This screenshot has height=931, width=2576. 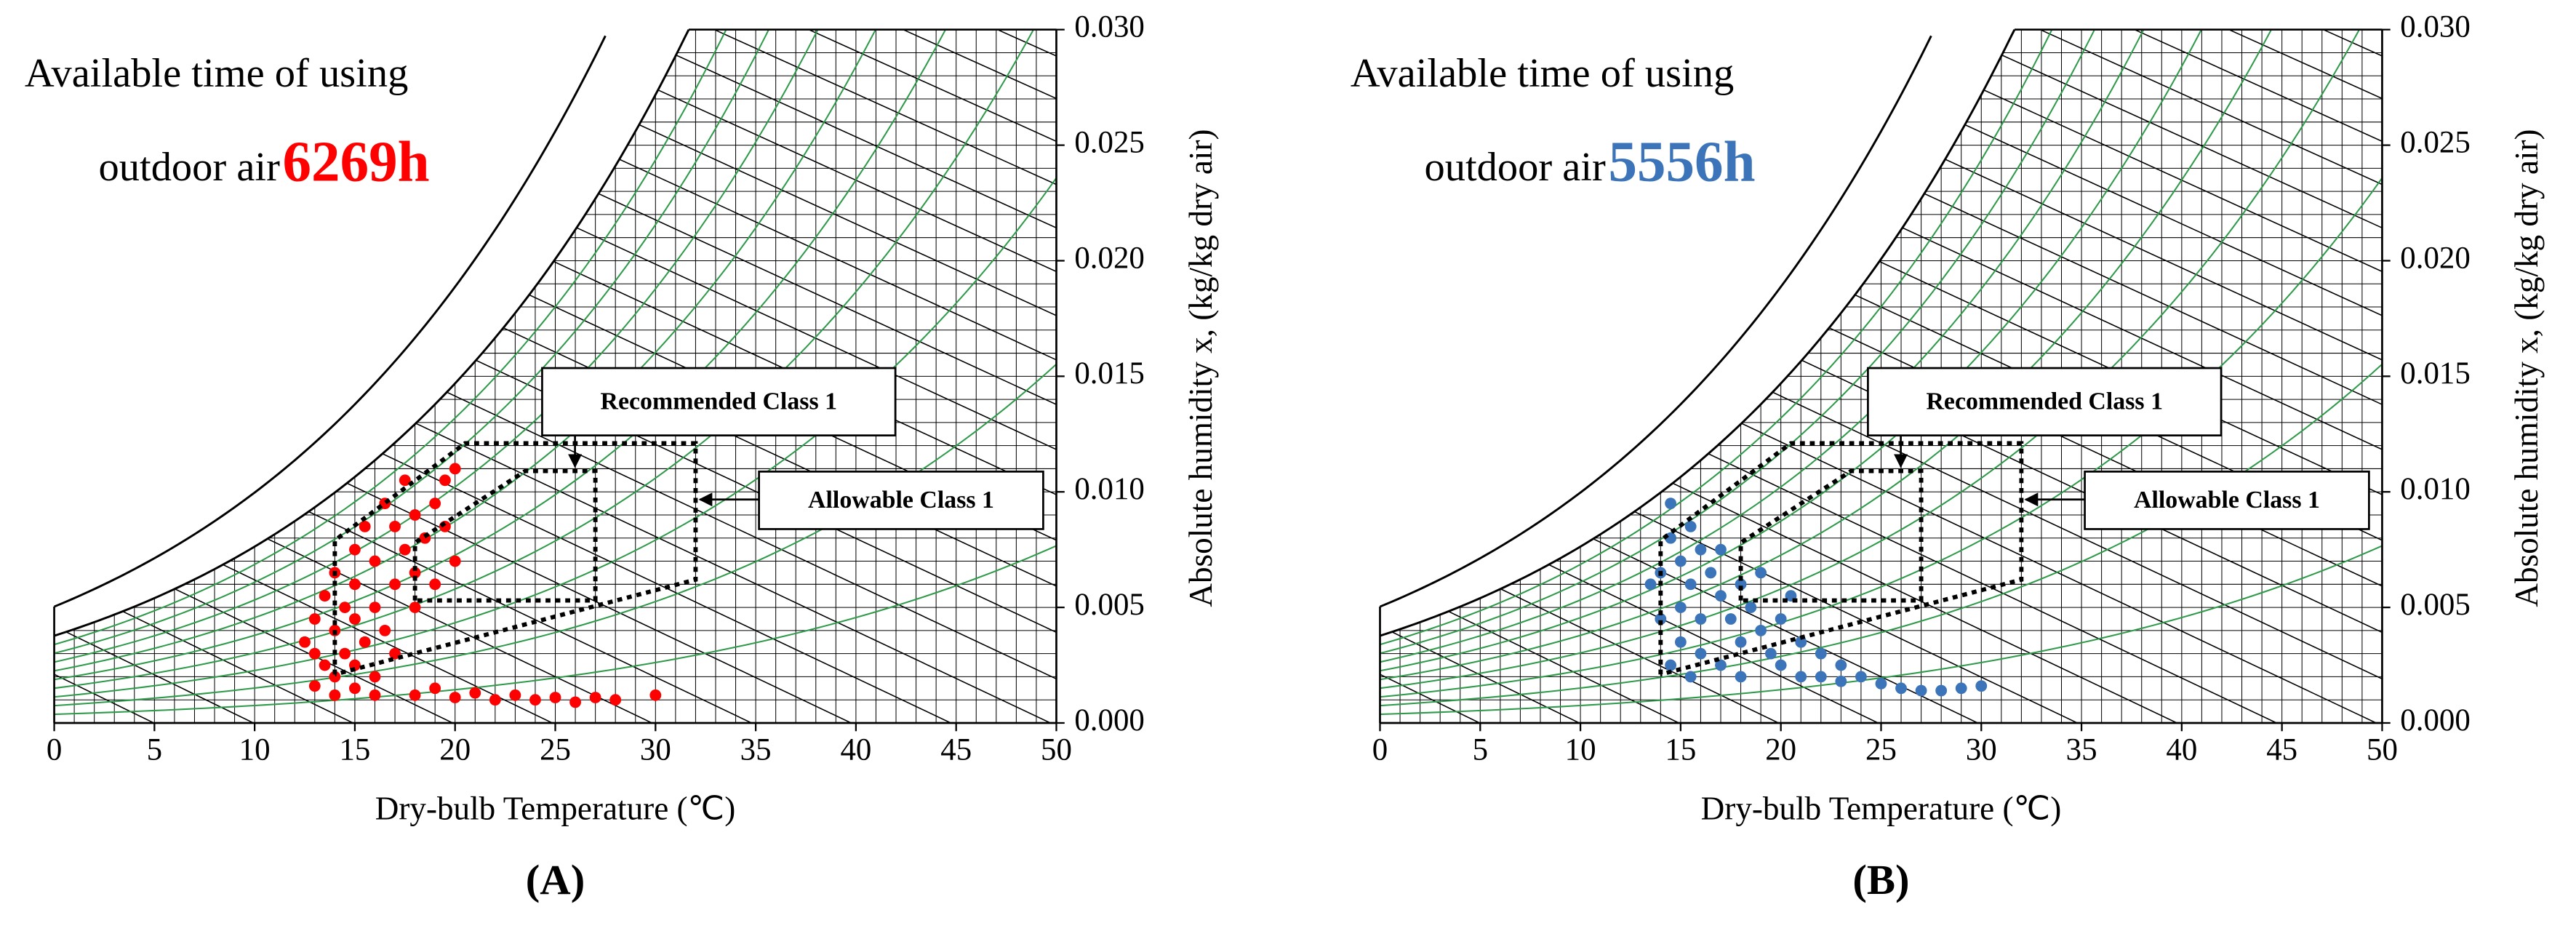 What do you see at coordinates (555, 630) in the screenshot?
I see `rh-curve` at bounding box center [555, 630].